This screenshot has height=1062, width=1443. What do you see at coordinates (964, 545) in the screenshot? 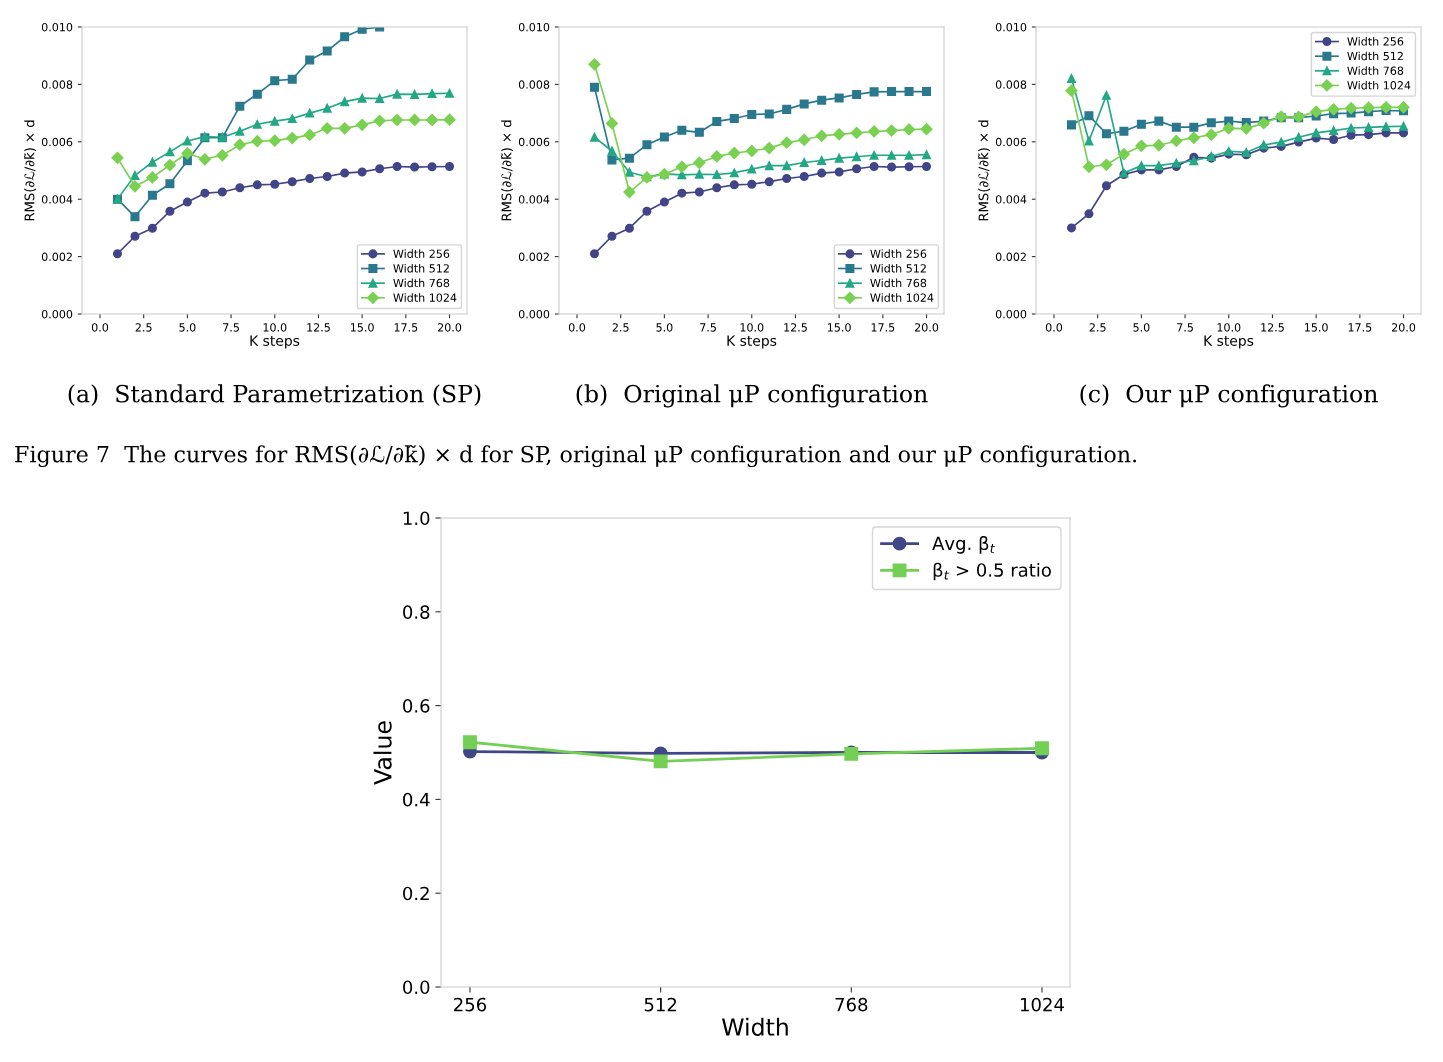
I see `legend-label: Avg. β$_{t}$` at bounding box center [964, 545].